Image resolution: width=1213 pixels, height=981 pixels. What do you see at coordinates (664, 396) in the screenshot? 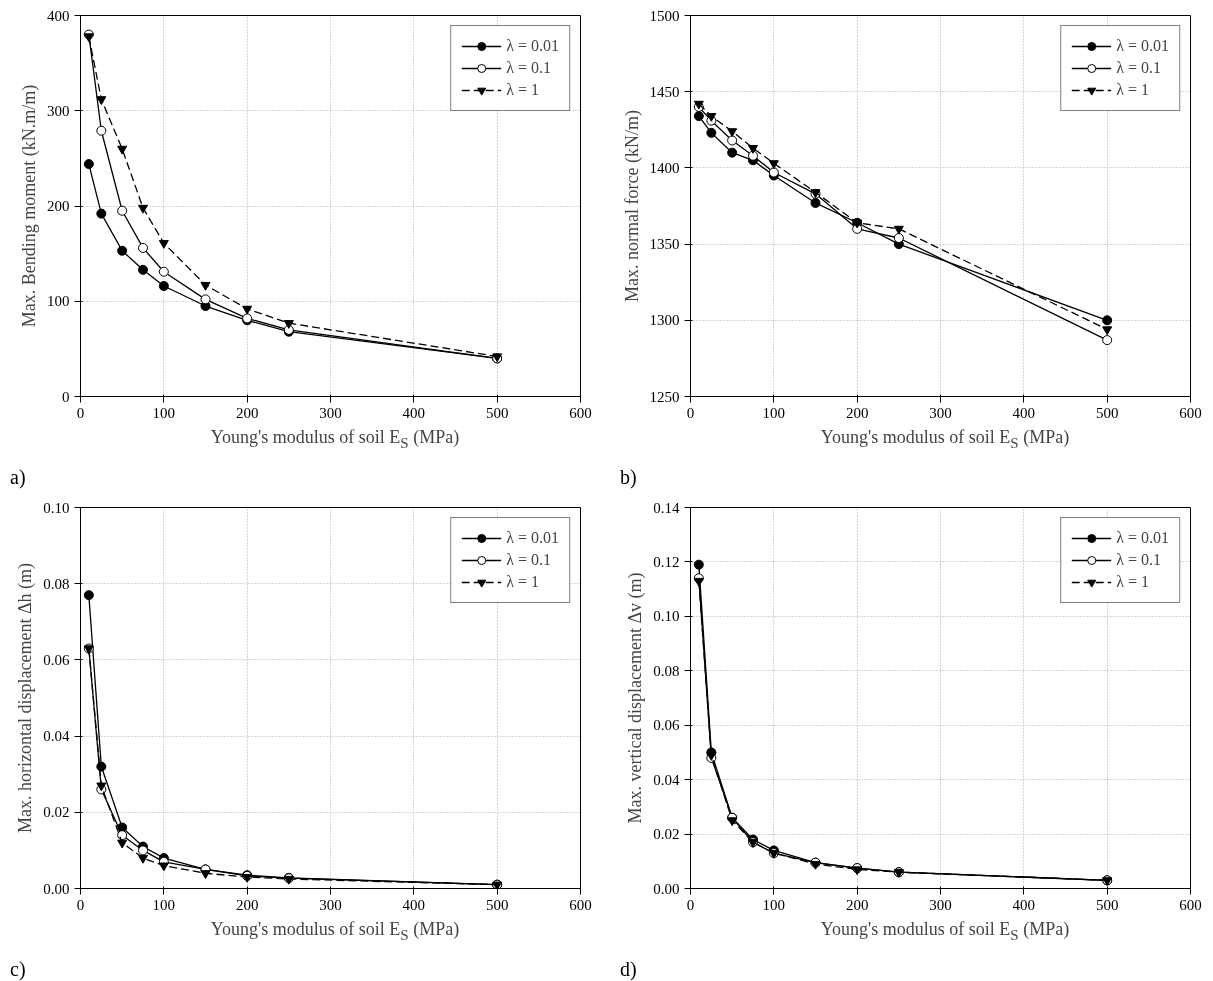
I see `y-tick-label: 1250` at bounding box center [664, 396].